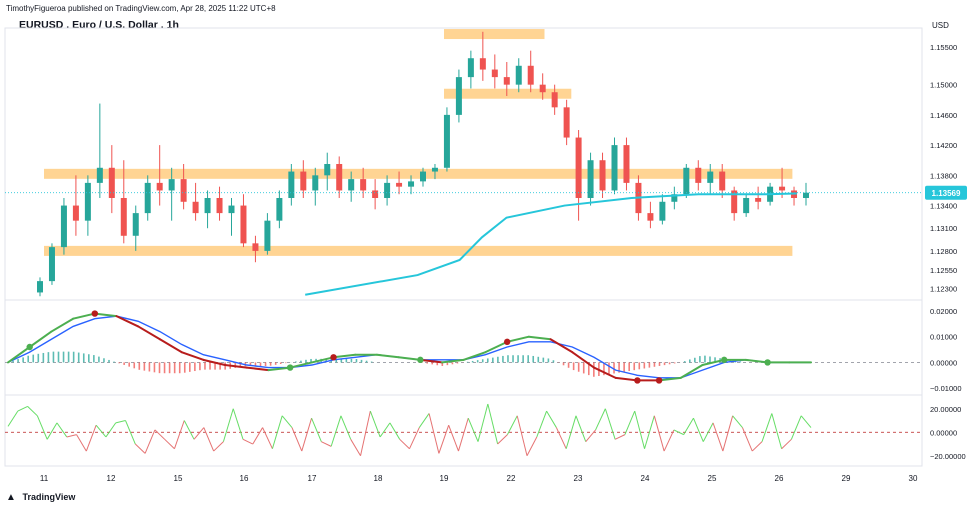 This screenshot has height=509, width=975. Describe the element at coordinates (44, 478) in the screenshot. I see `time-tick-label: 11` at that location.